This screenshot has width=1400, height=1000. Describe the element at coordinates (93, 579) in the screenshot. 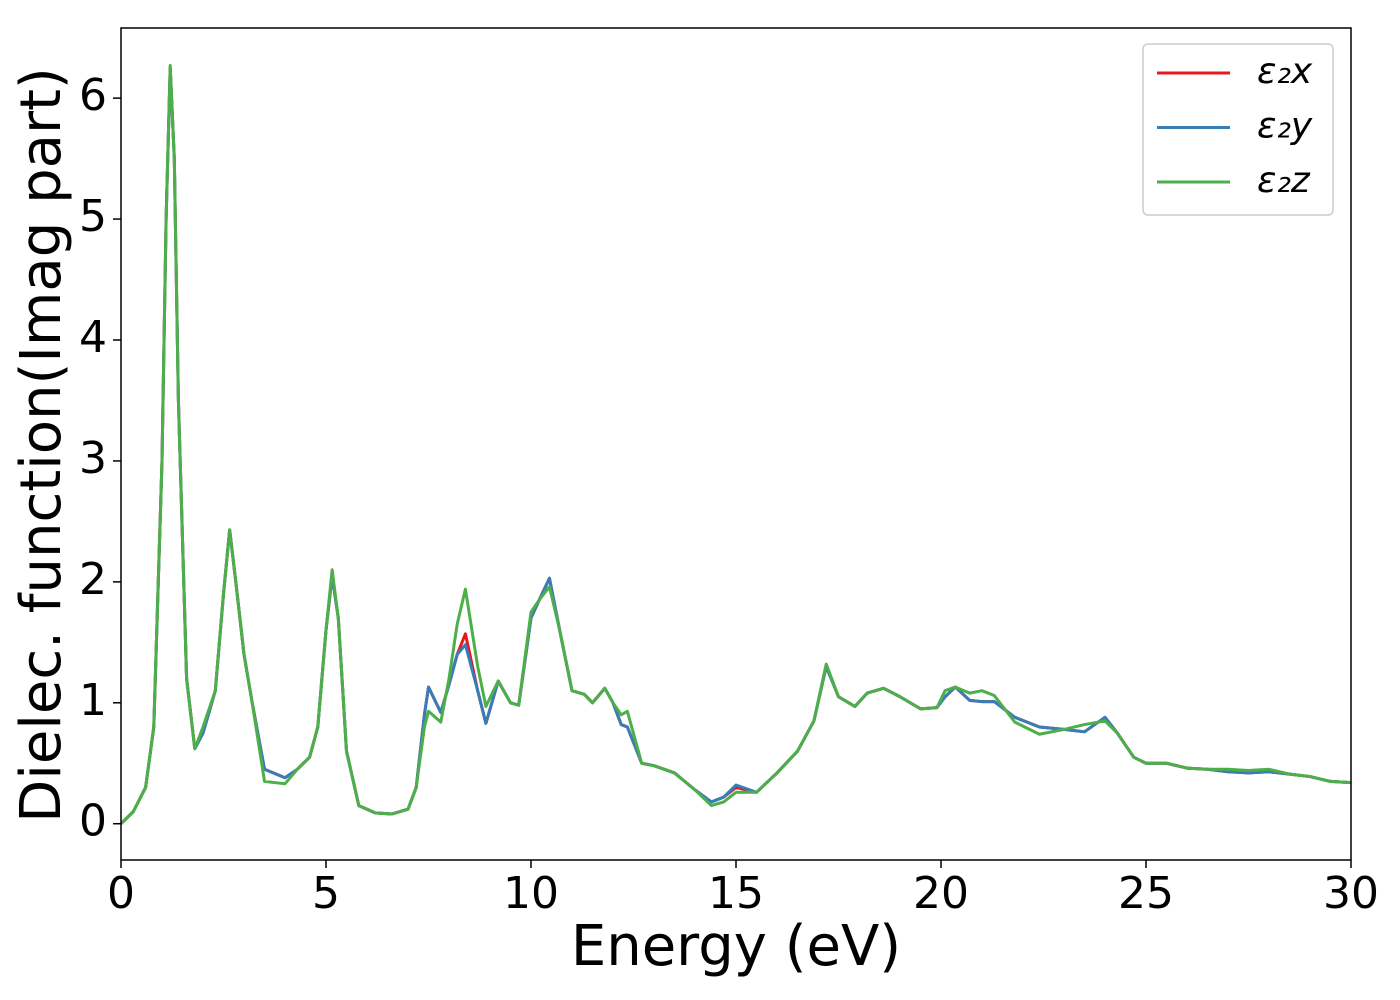

I see `y-tick-label: 2` at that location.